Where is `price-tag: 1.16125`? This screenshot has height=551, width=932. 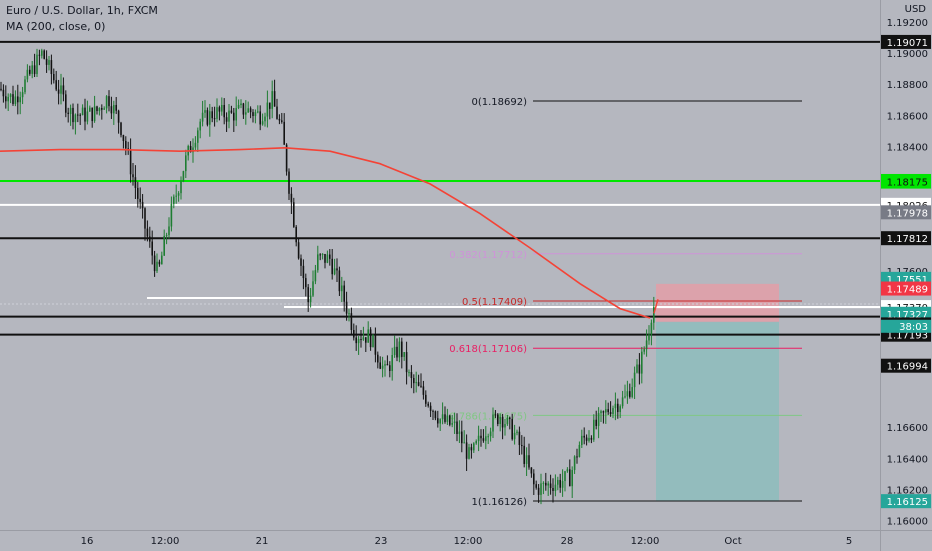
price-tag: 1.16125 is located at coordinates (906, 501).